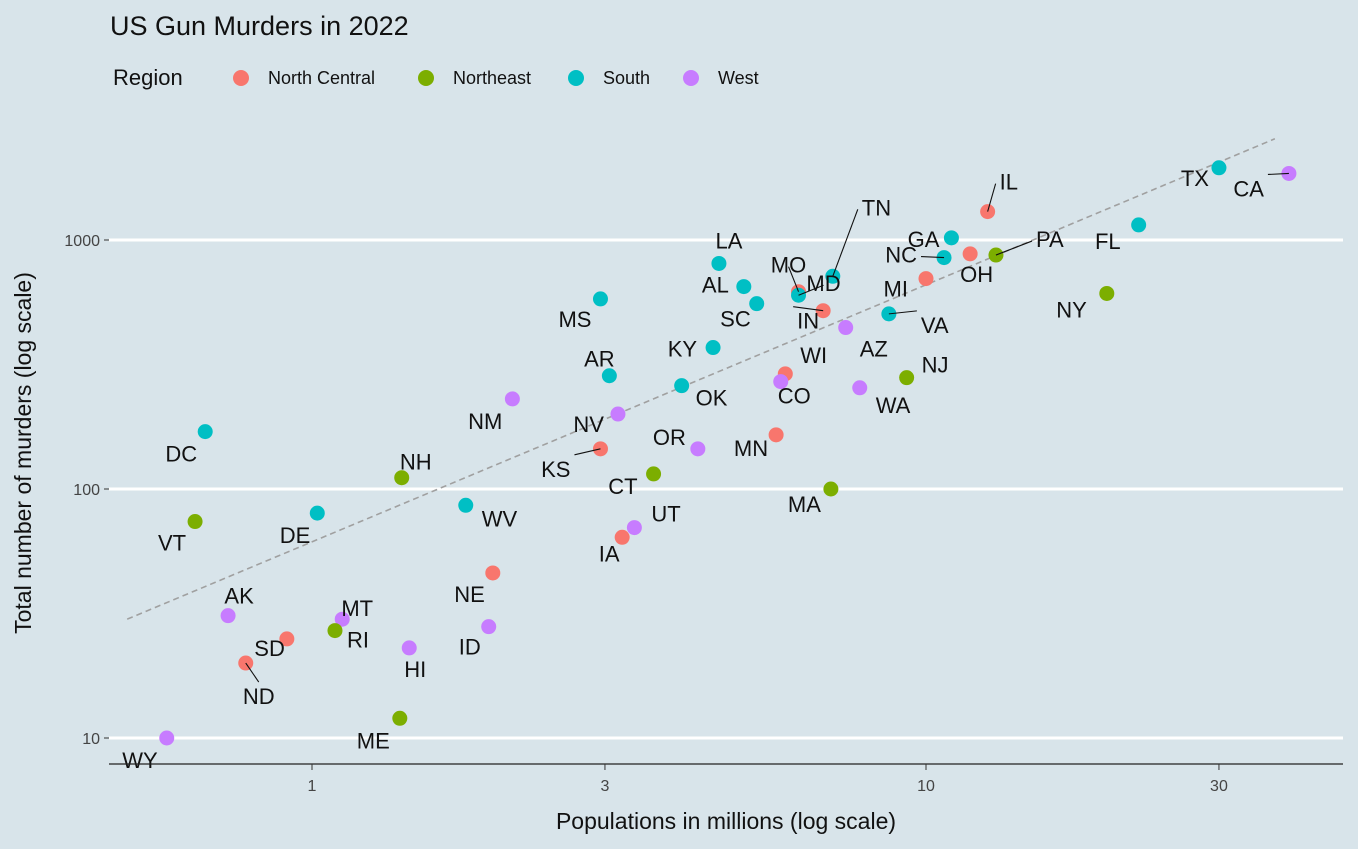  I want to click on label-ok: OK, so click(712, 398).